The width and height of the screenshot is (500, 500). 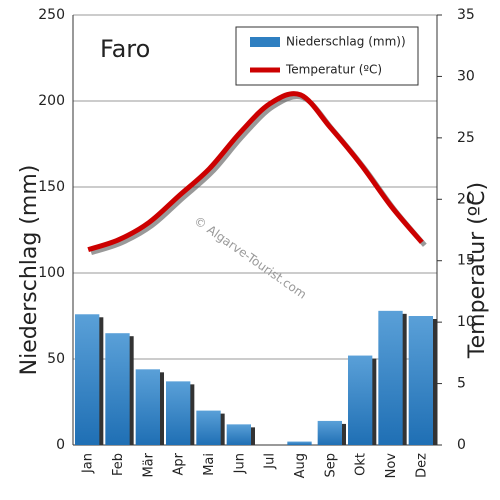 What do you see at coordinates (270, 461) in the screenshot?
I see `x-tick-label: Jul` at bounding box center [270, 461].